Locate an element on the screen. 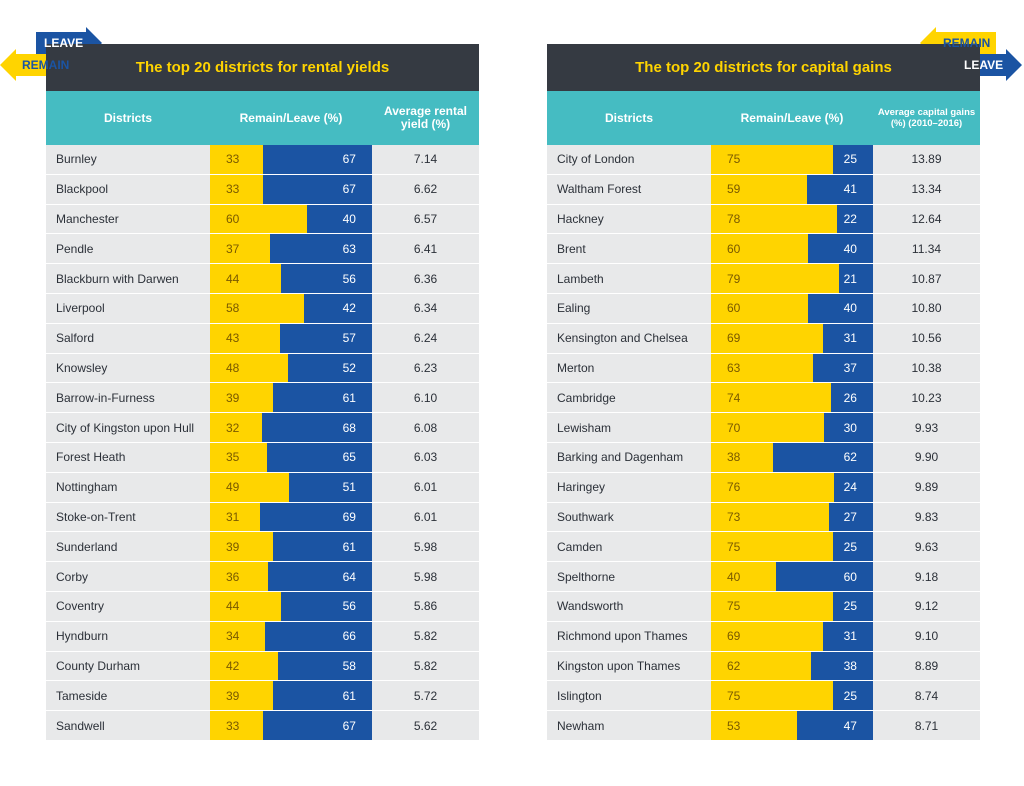 The width and height of the screenshot is (1024, 786). remain-bar-segment: 44 is located at coordinates (246, 606).